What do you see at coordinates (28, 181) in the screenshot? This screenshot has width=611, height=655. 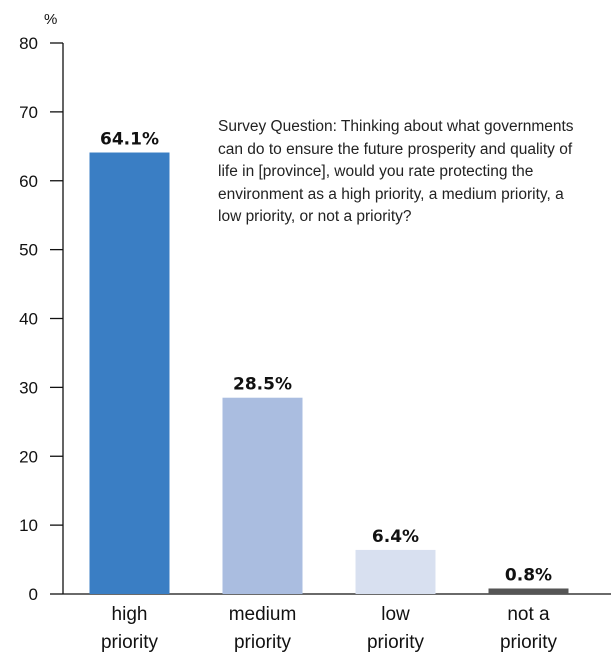 I see `y-tick-label: 60` at bounding box center [28, 181].